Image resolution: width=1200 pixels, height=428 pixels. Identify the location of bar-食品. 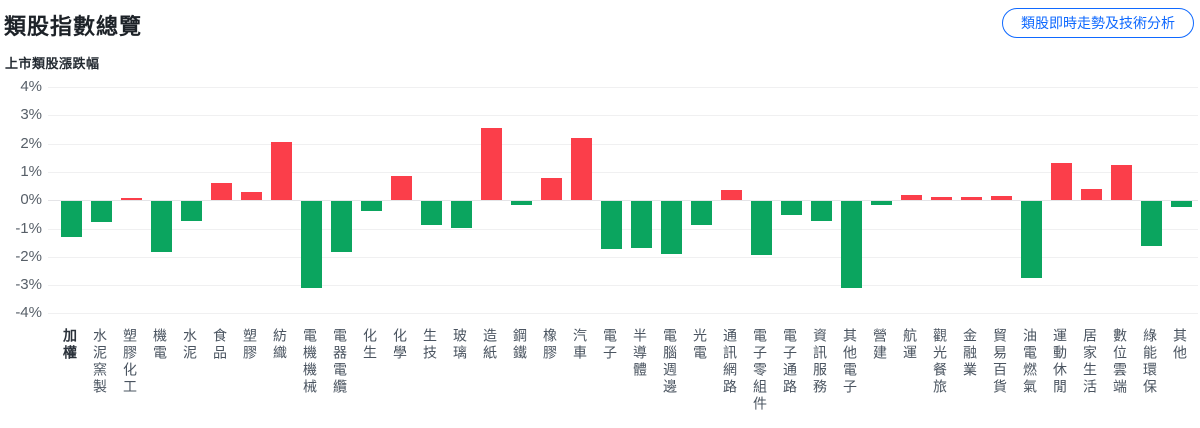
(221, 192).